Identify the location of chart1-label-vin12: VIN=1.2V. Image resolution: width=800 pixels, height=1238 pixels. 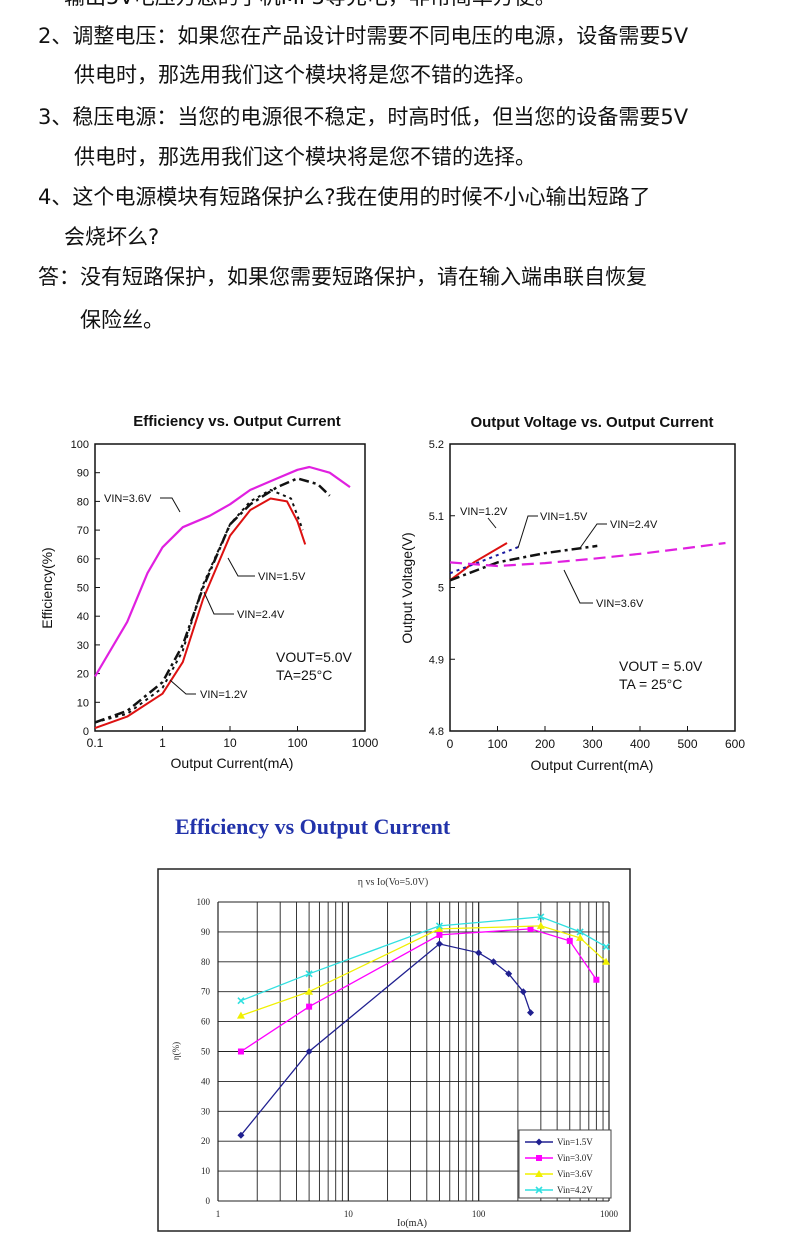
(224, 695).